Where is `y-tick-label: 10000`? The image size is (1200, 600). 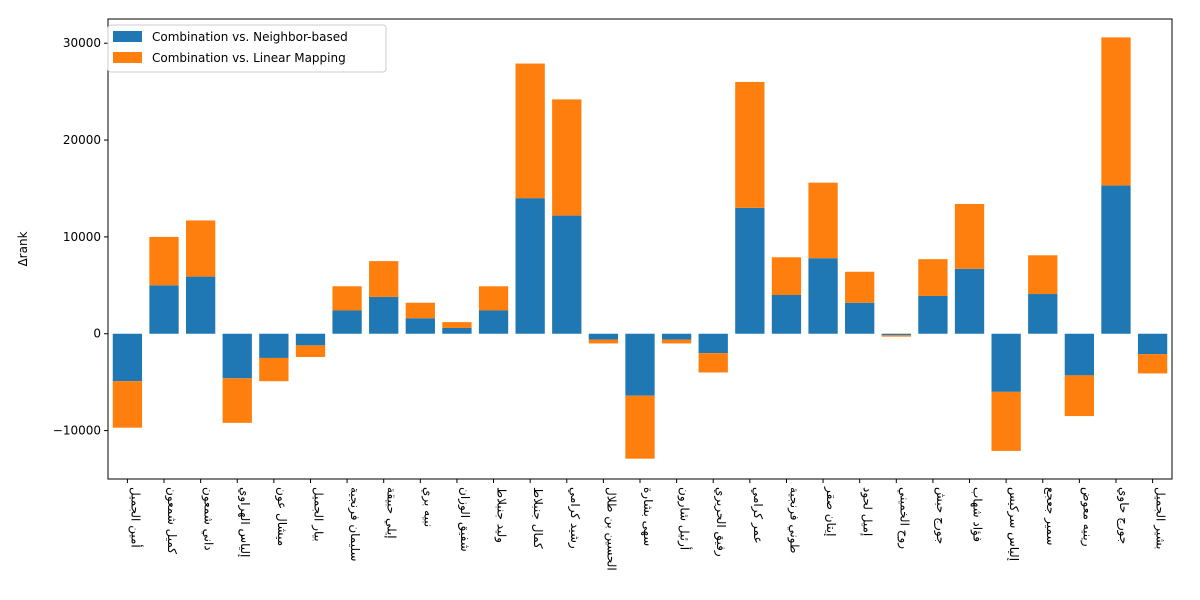
y-tick-label: 10000 is located at coordinates (82, 237).